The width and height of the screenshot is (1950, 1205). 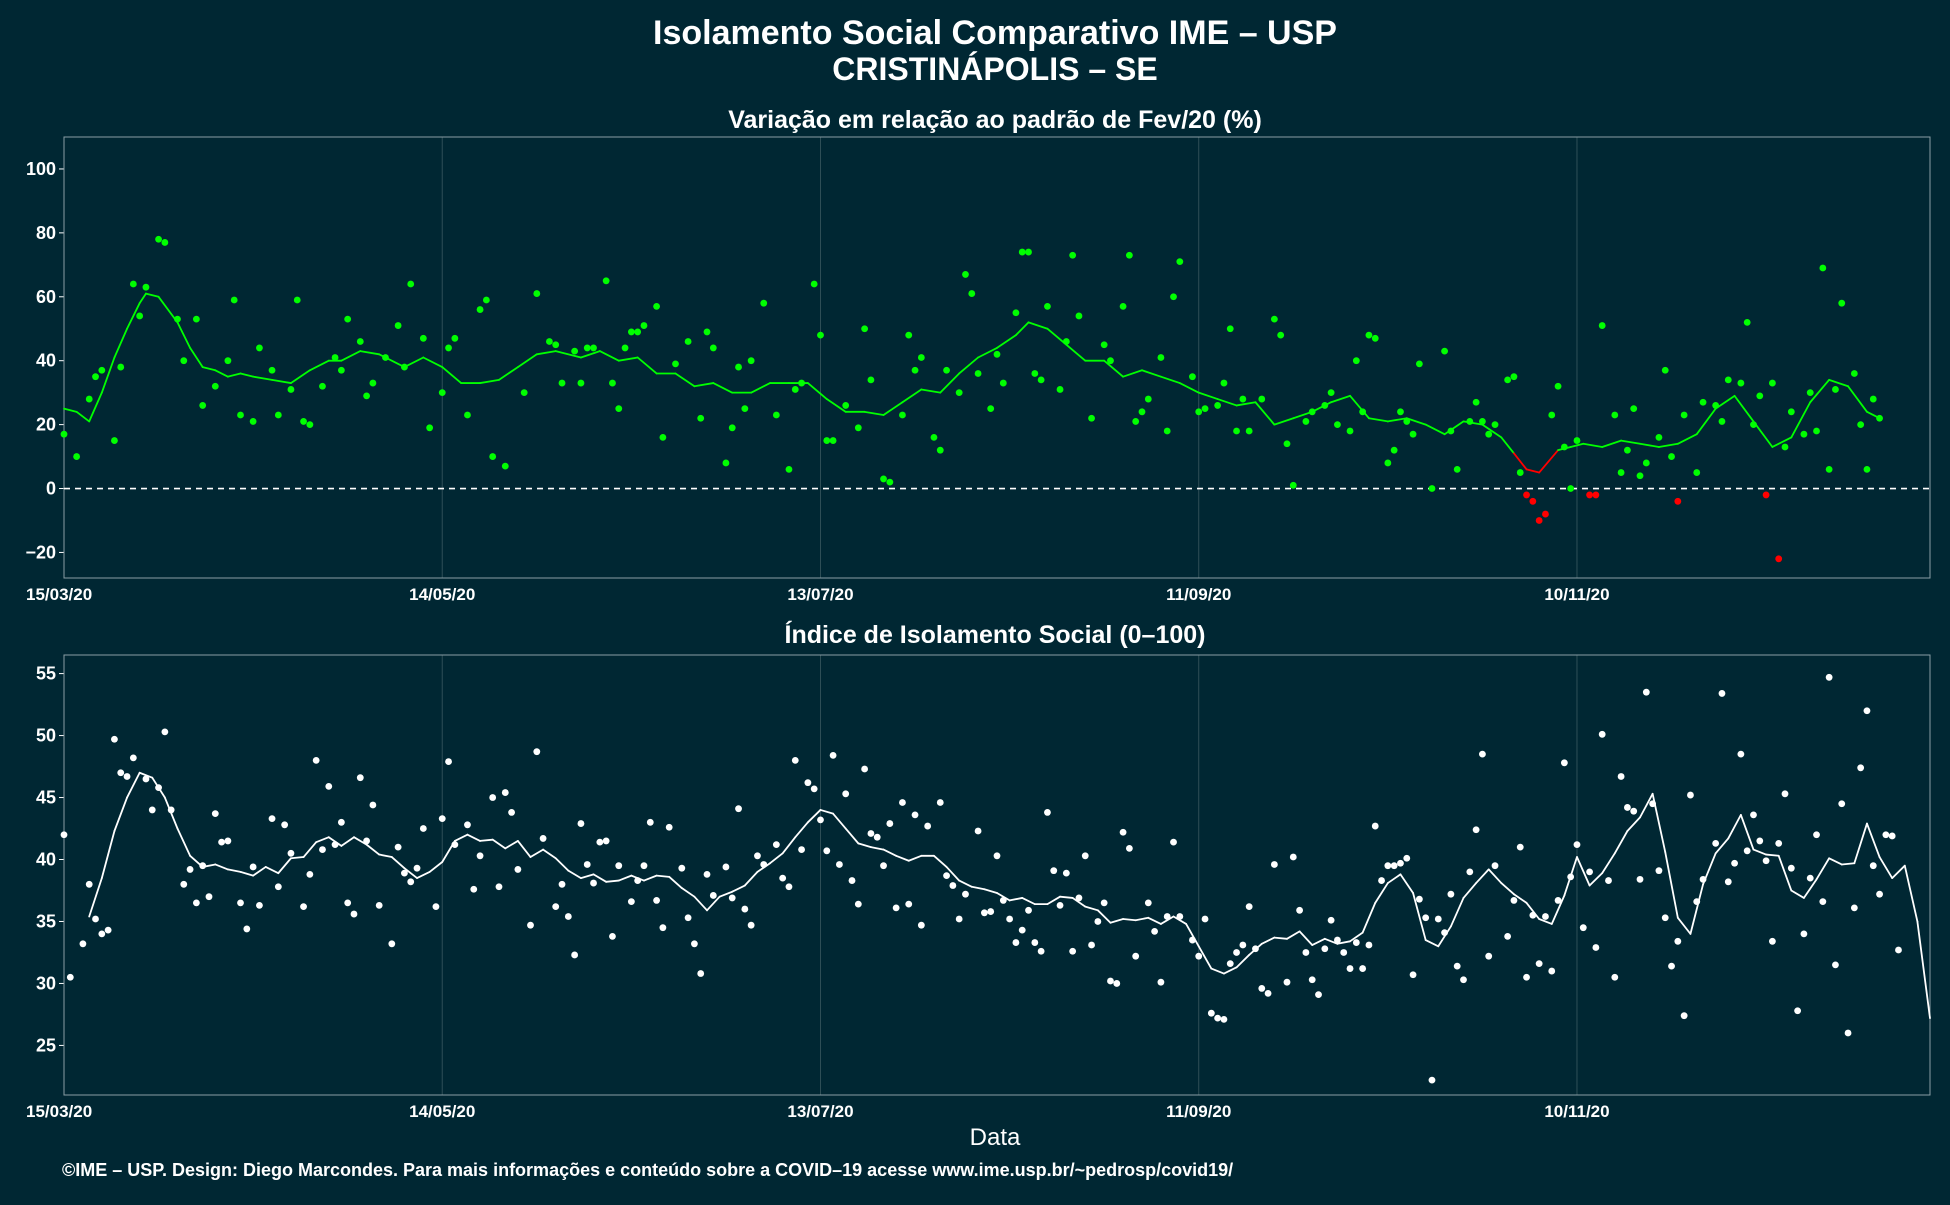 What do you see at coordinates (46, 425) in the screenshot?
I see `y-tick-label: 20` at bounding box center [46, 425].